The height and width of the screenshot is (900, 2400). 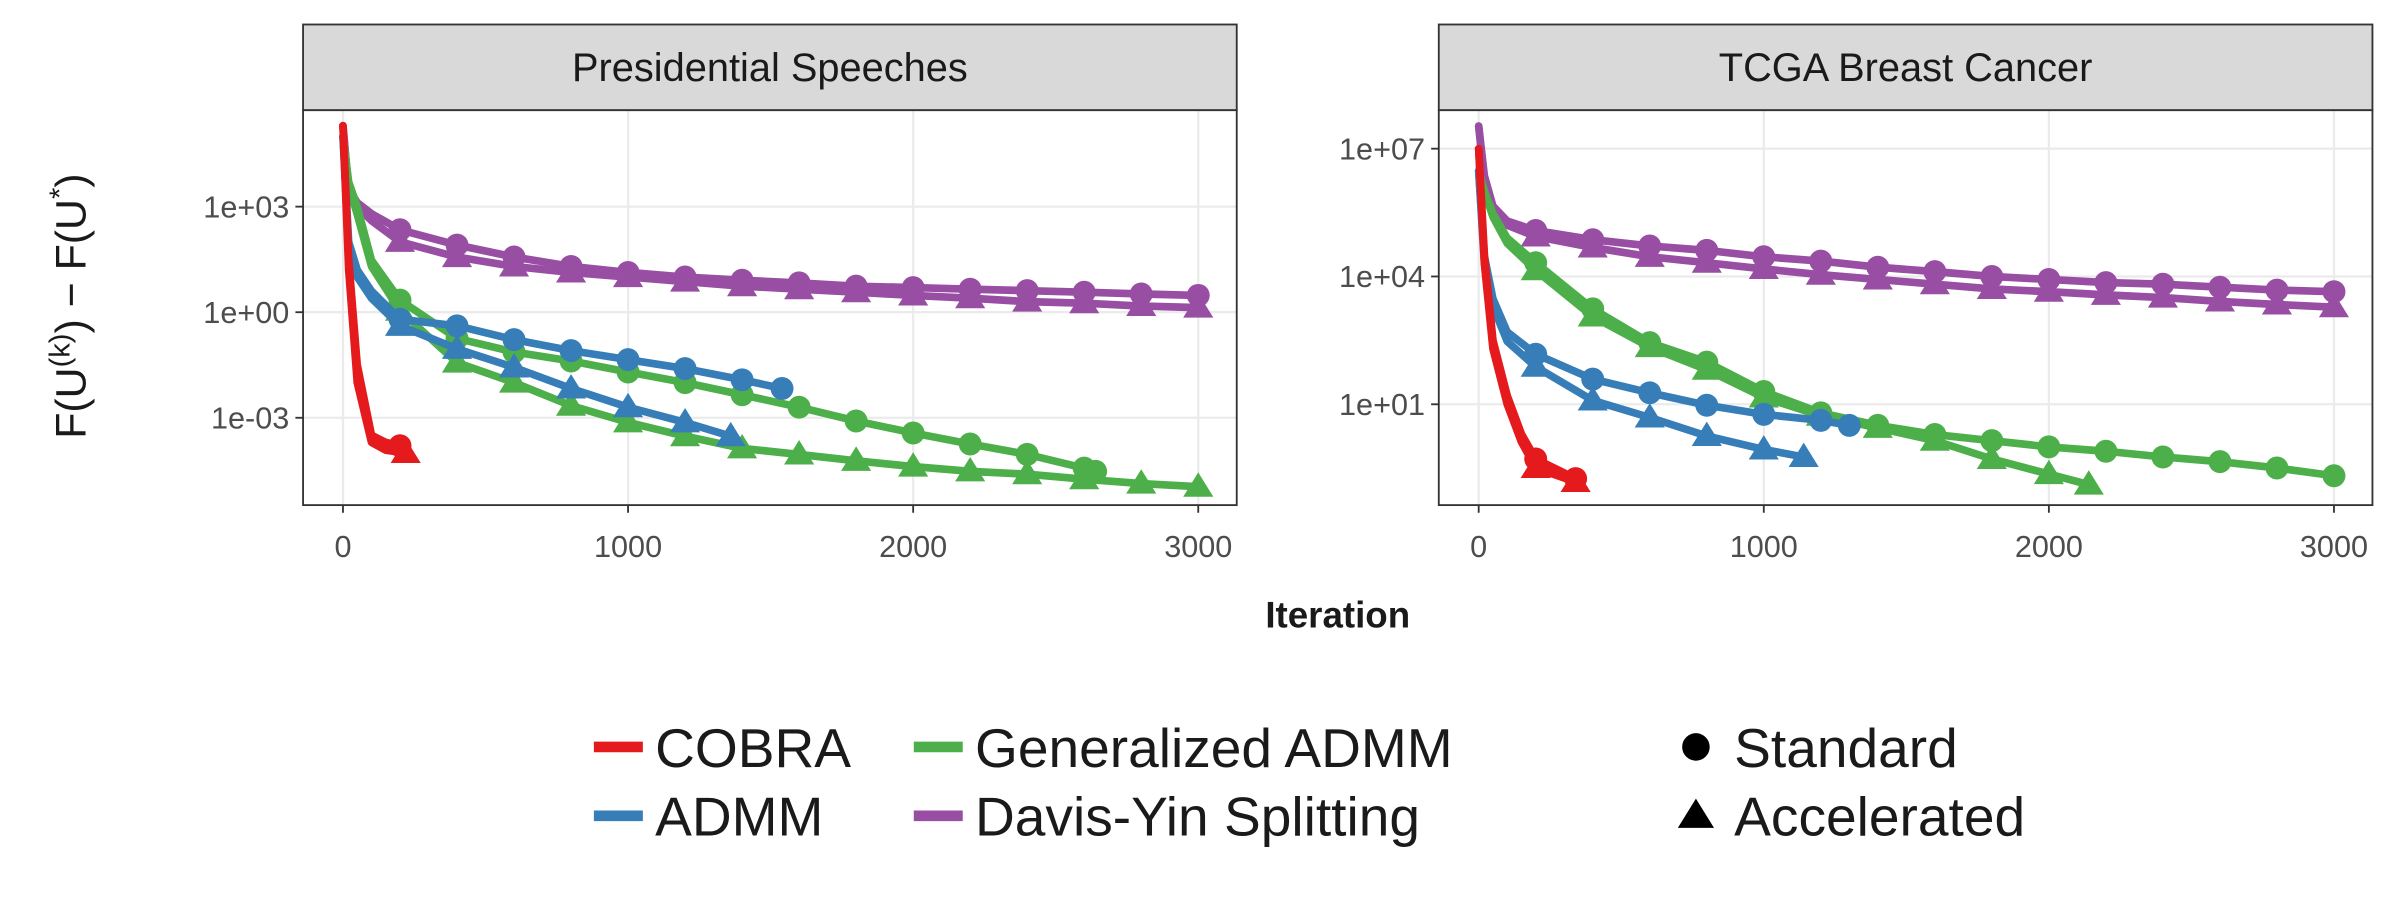 I want to click on y-tick-label: 1e+00, so click(x=246, y=313).